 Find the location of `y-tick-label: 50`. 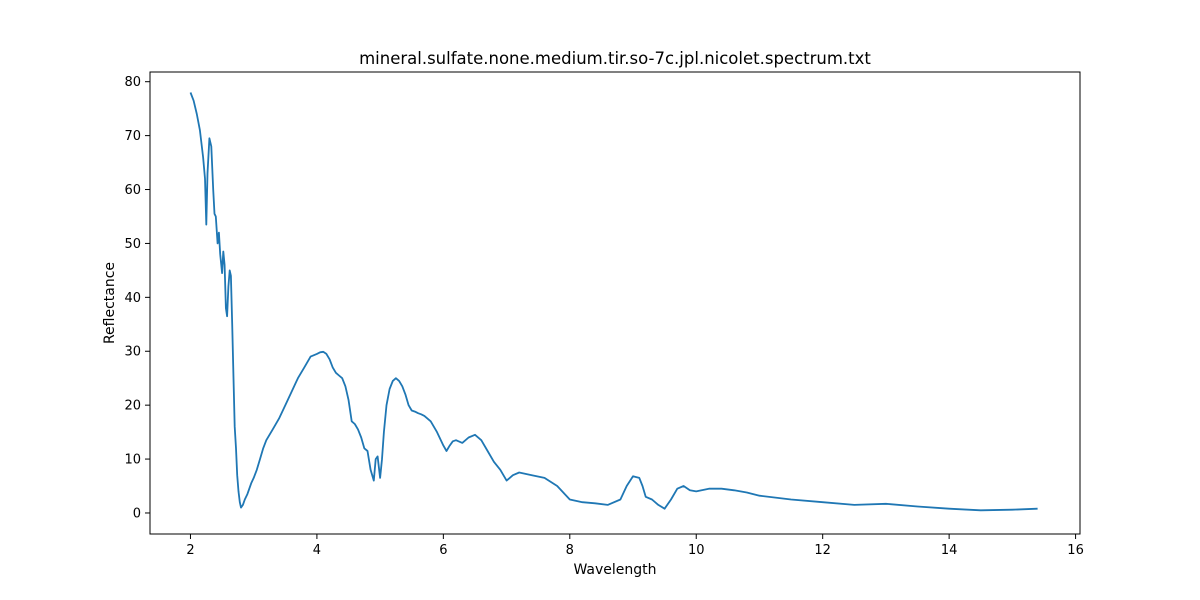

y-tick-label: 50 is located at coordinates (132, 244).